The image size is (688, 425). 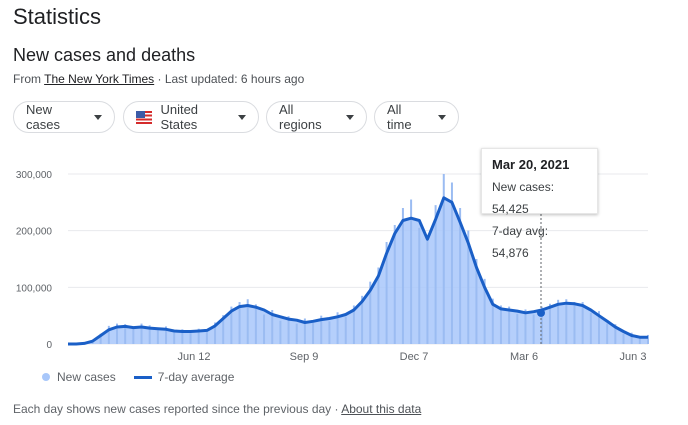 I want to click on page-title: Statistics, so click(x=57, y=16).